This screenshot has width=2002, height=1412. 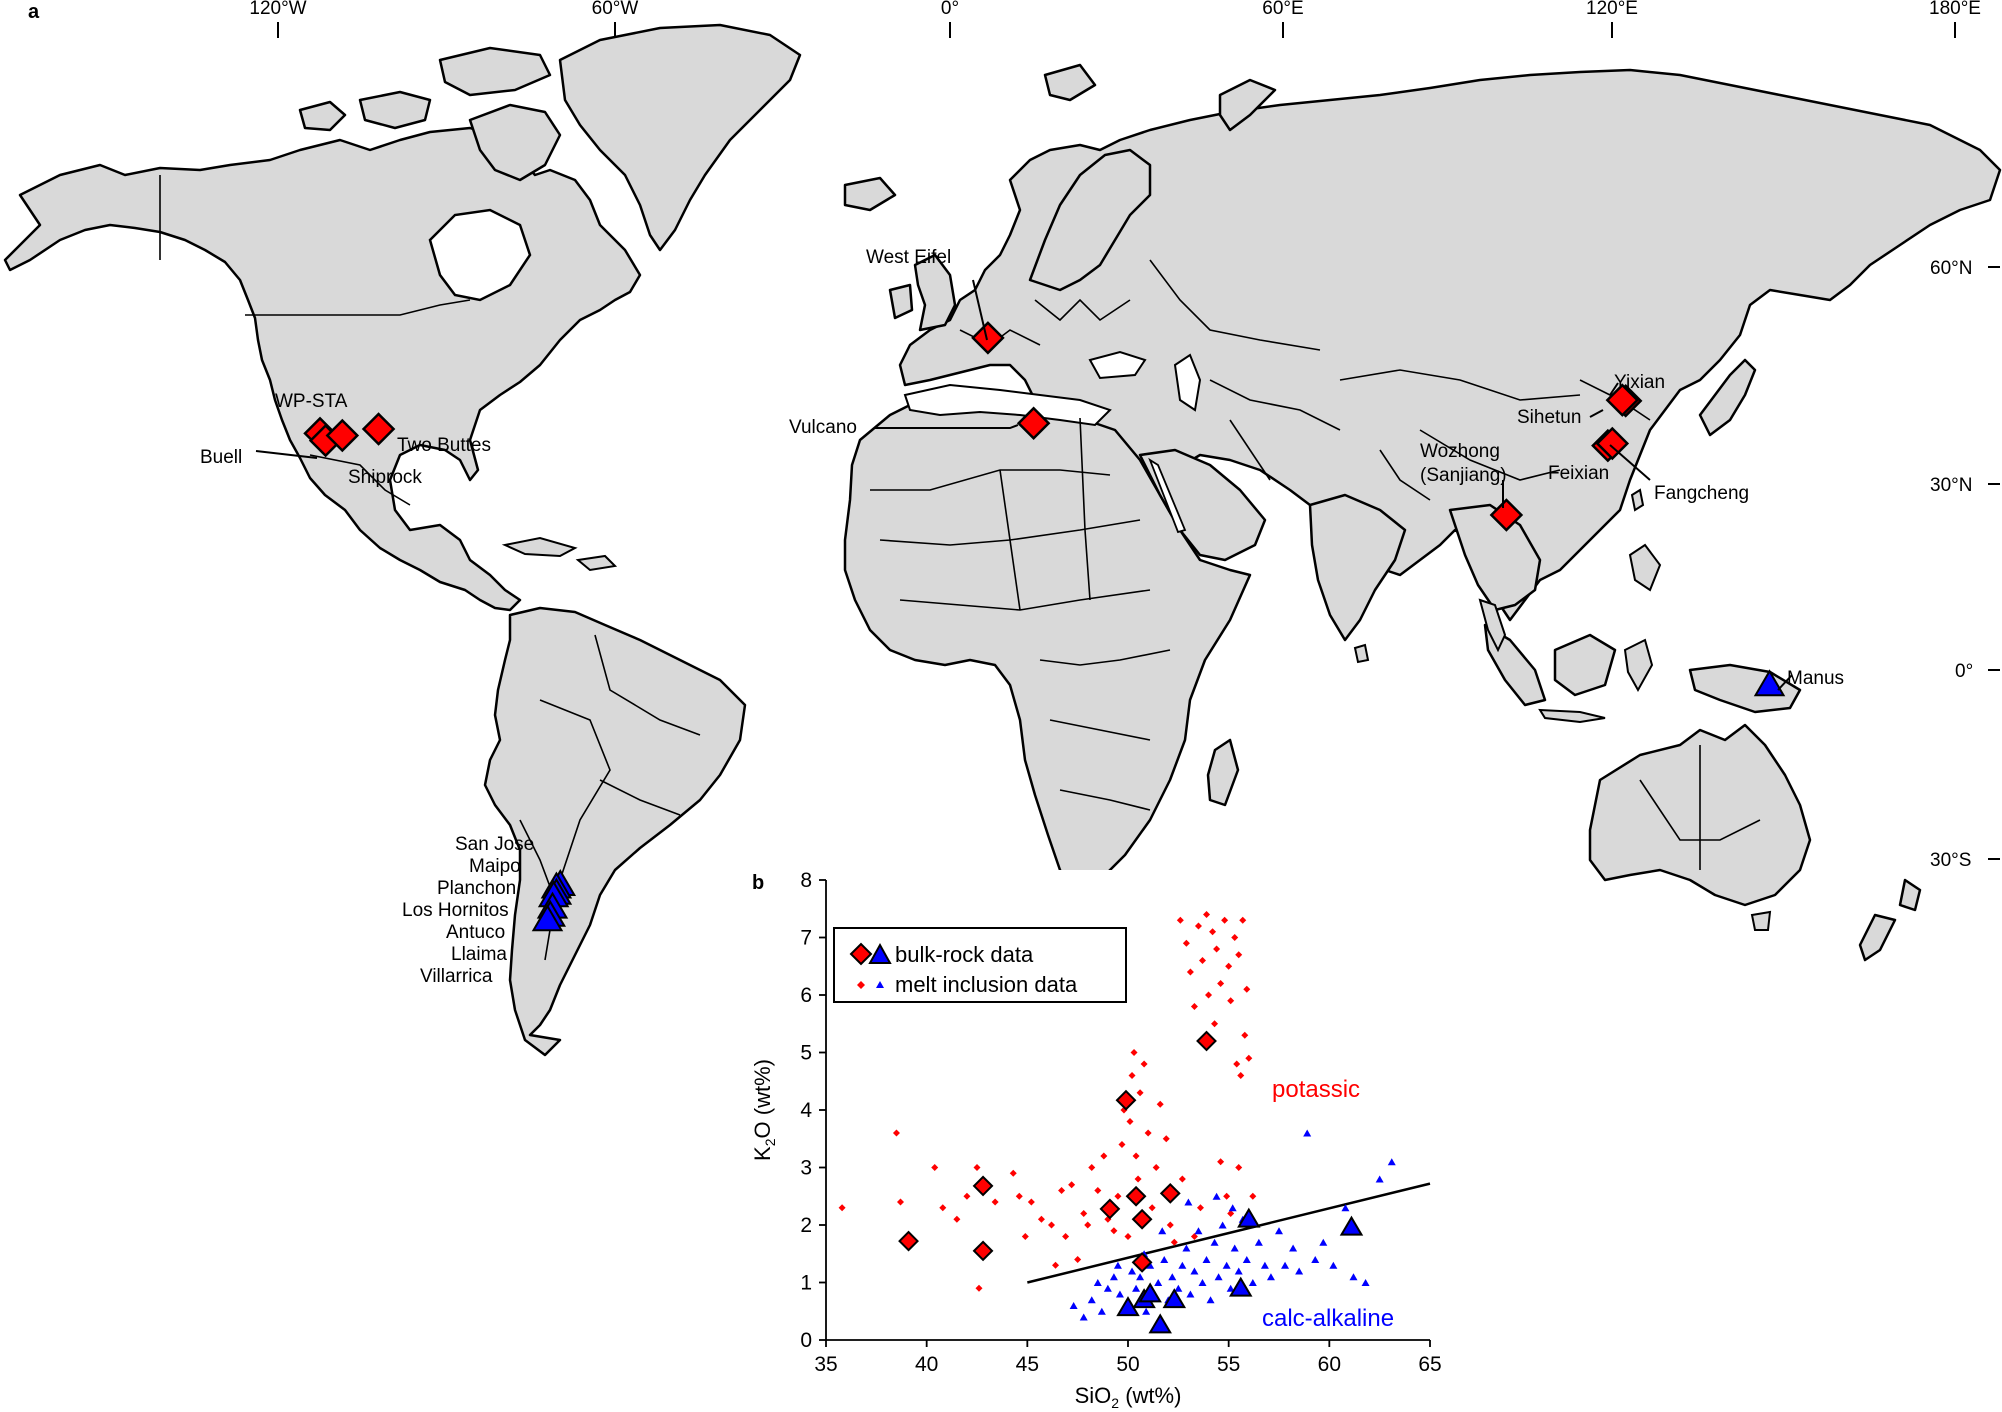 What do you see at coordinates (980, 965) in the screenshot?
I see `legend-box` at bounding box center [980, 965].